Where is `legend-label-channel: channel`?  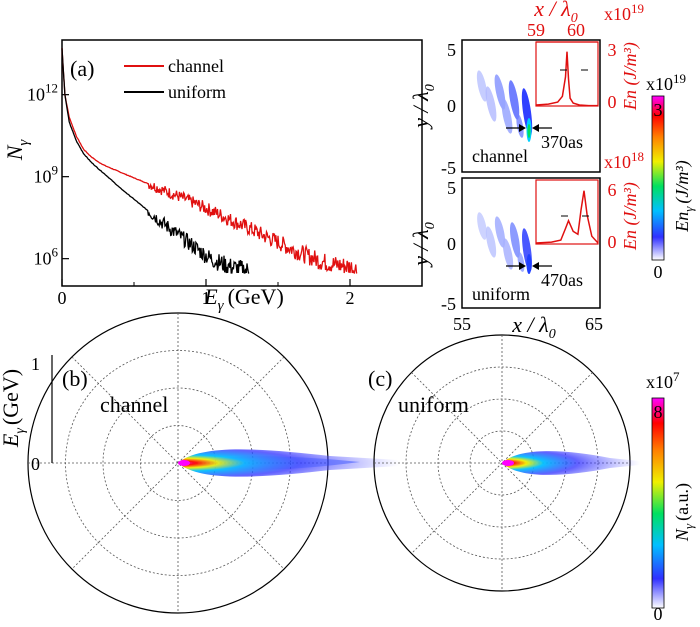
legend-label-channel: channel is located at coordinates (196, 66).